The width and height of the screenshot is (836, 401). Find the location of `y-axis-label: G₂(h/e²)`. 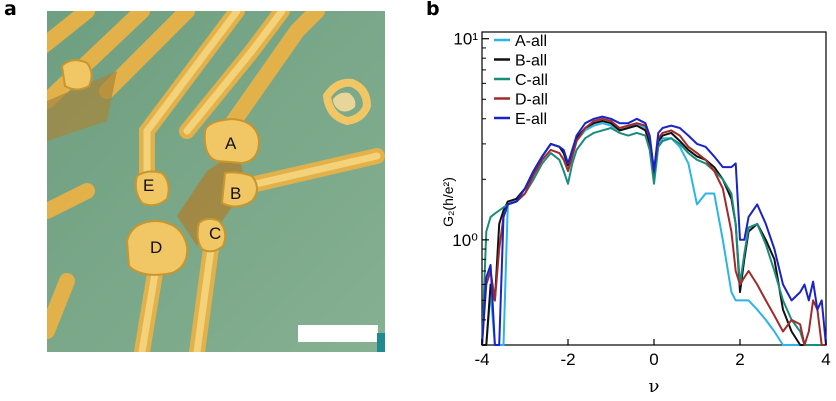

y-axis-label: G₂(h/e²) is located at coordinates (448, 202).